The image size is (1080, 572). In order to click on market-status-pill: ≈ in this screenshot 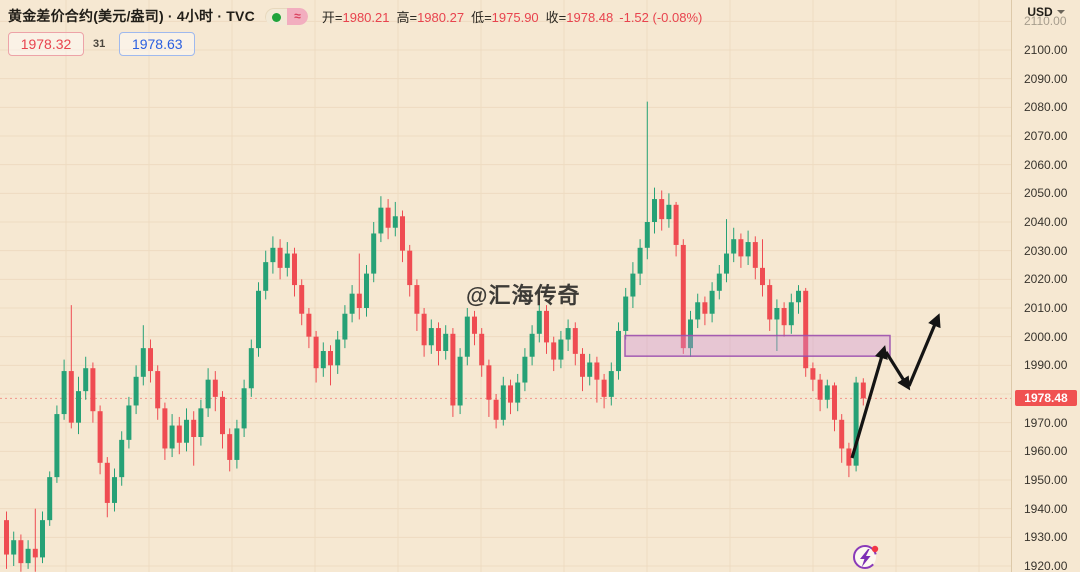, I will do `click(286, 16)`.